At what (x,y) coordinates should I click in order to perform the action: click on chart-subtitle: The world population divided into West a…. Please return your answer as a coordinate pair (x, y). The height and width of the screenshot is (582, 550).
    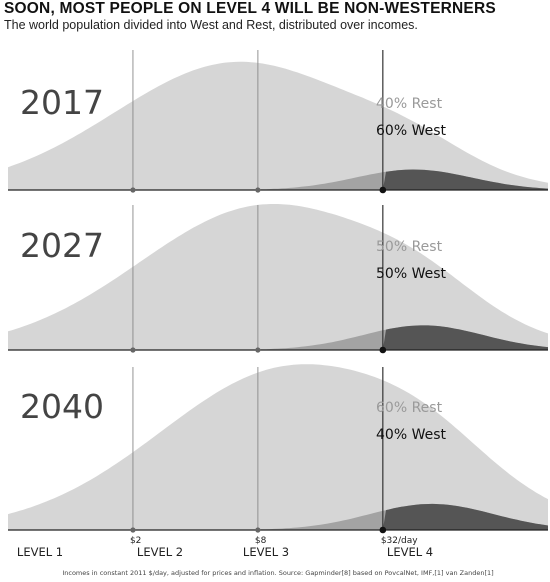
    Looking at the image, I should click on (211, 25).